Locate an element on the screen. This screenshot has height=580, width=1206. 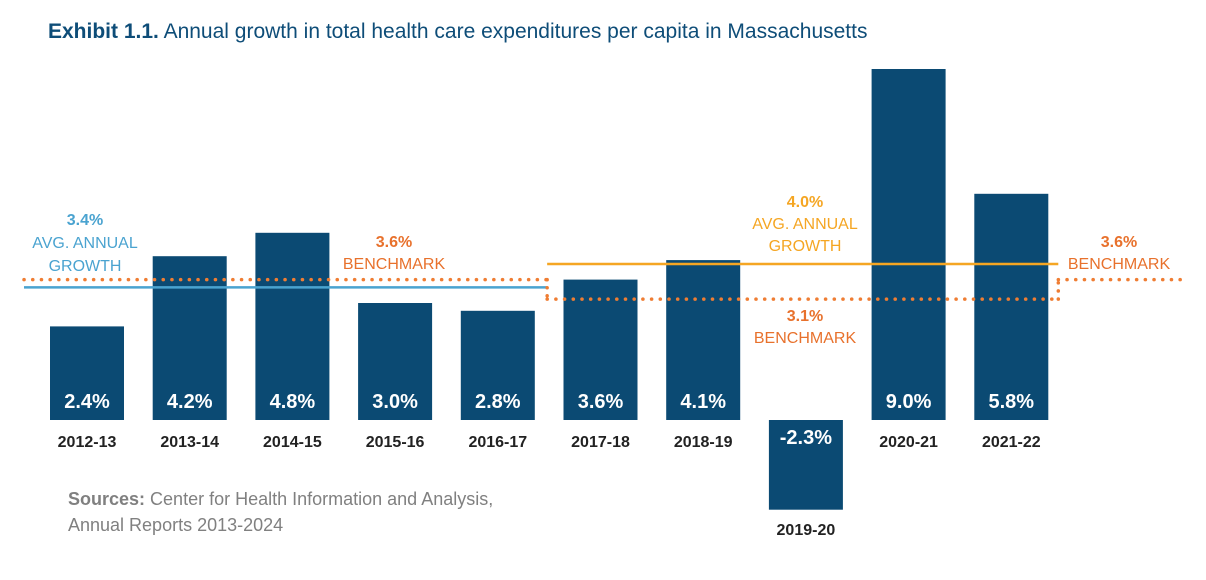
value-label-2016-17: 2.8% is located at coordinates (498, 402).